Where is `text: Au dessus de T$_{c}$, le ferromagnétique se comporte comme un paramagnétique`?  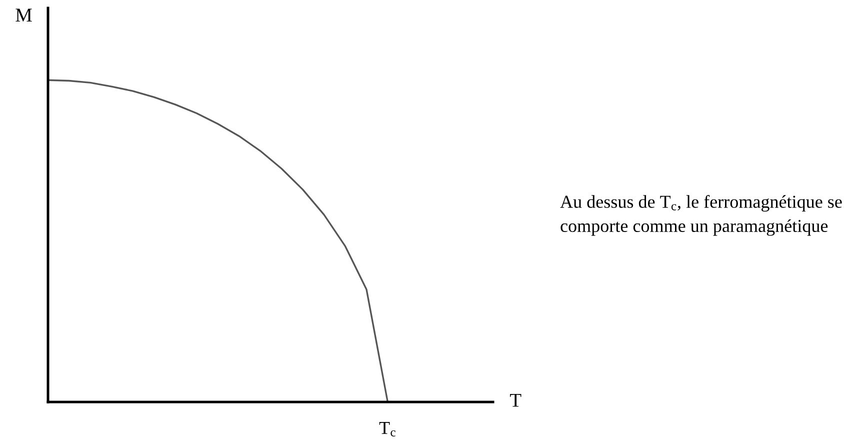 text: Au dessus de T$_{c}$, le ferromagnétique se comporte comme un paramagnétique is located at coordinates (701, 215).